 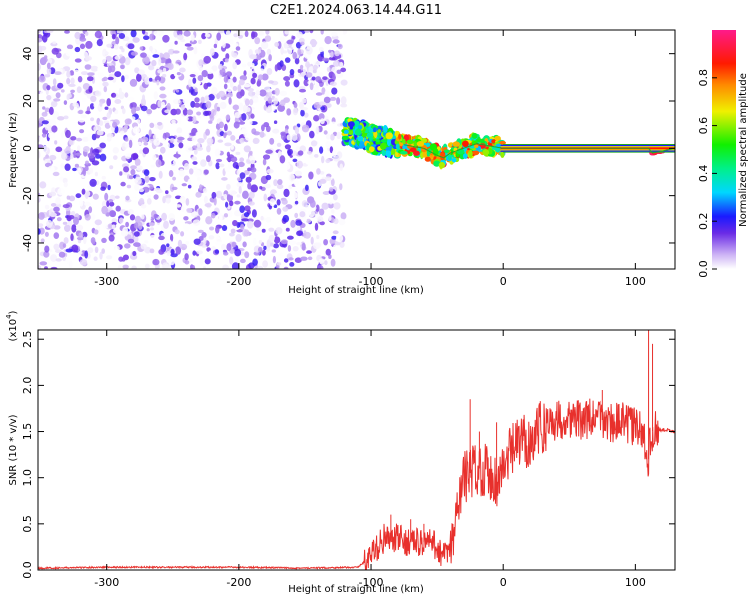 I want to click on colorbar-gradient, so click(x=724, y=149).